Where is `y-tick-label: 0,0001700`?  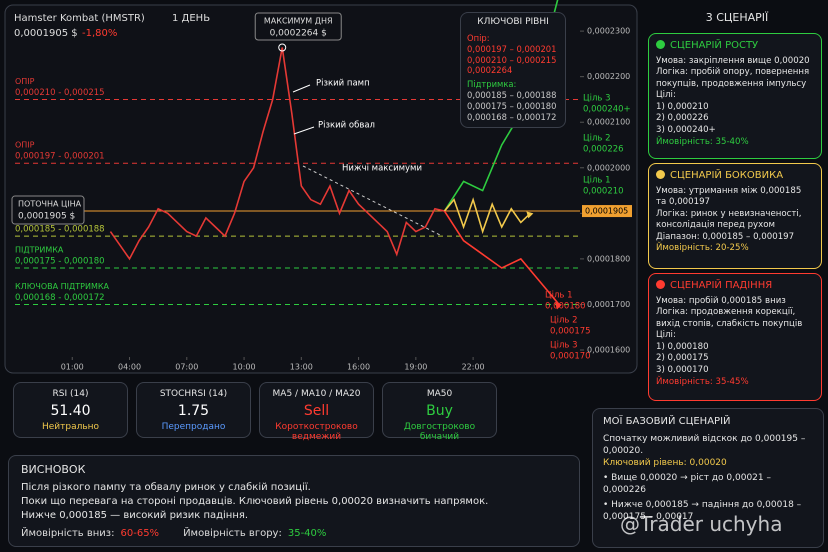
y-tick-label: 0,0001700 is located at coordinates (608, 304).